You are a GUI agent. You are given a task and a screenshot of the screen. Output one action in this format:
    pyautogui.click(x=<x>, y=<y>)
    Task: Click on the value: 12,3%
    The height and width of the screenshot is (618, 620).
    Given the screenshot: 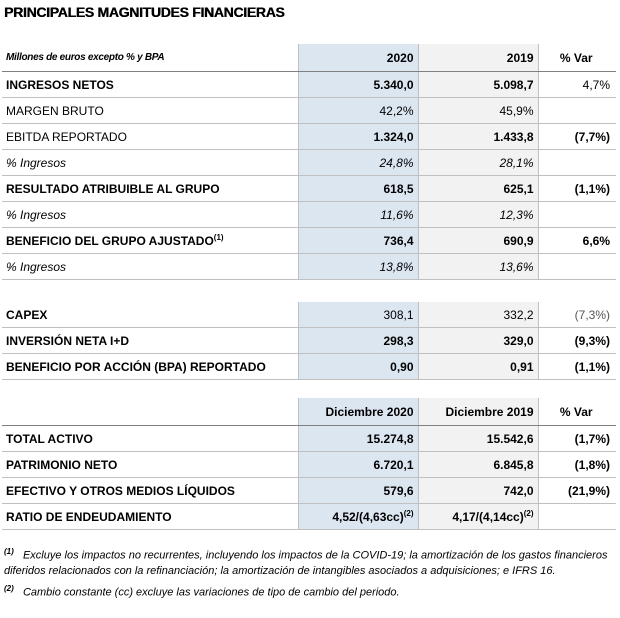 What is the action you would take?
    pyautogui.click(x=516, y=214)
    